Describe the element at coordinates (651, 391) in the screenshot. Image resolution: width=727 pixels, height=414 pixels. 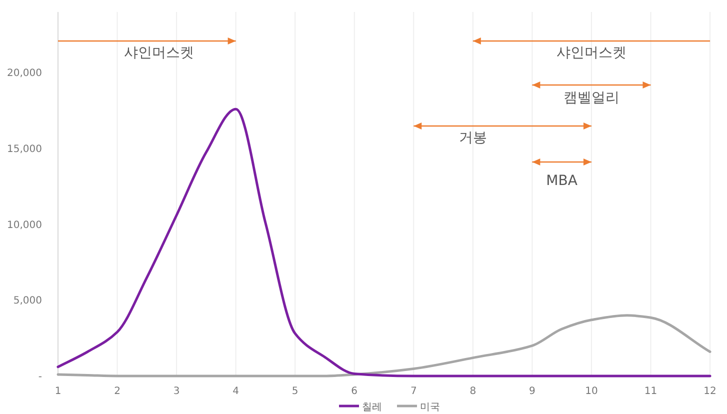
I see `x-tick-label: 11` at that location.